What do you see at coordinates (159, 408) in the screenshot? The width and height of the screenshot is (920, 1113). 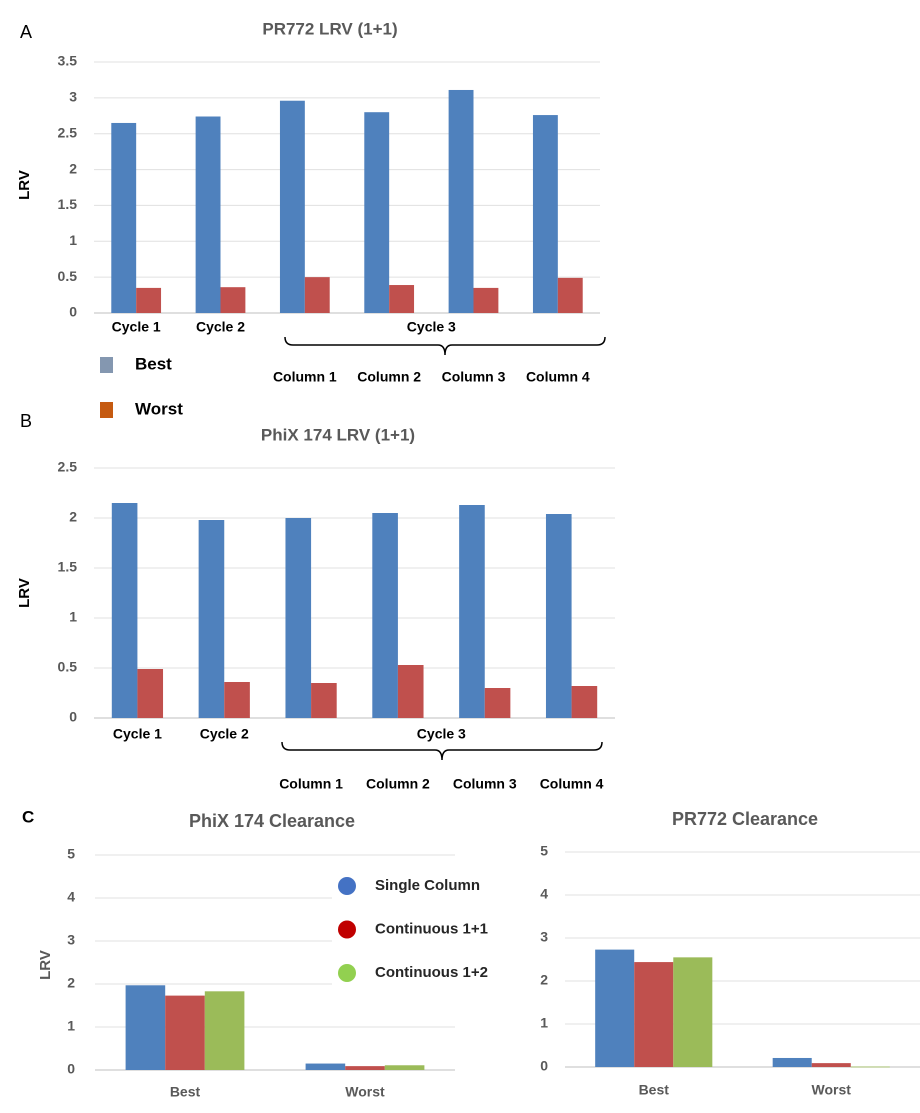 I see `legend-label: Worst` at bounding box center [159, 408].